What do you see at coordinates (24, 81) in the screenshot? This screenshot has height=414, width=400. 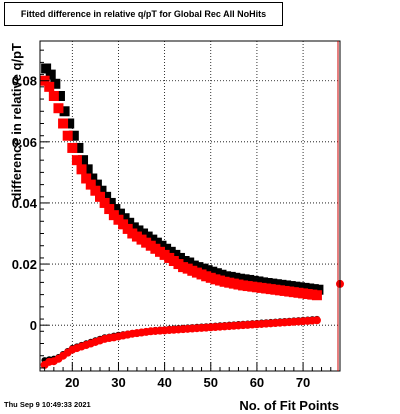 I see `y-tick-label: 0.08` at bounding box center [24, 81].